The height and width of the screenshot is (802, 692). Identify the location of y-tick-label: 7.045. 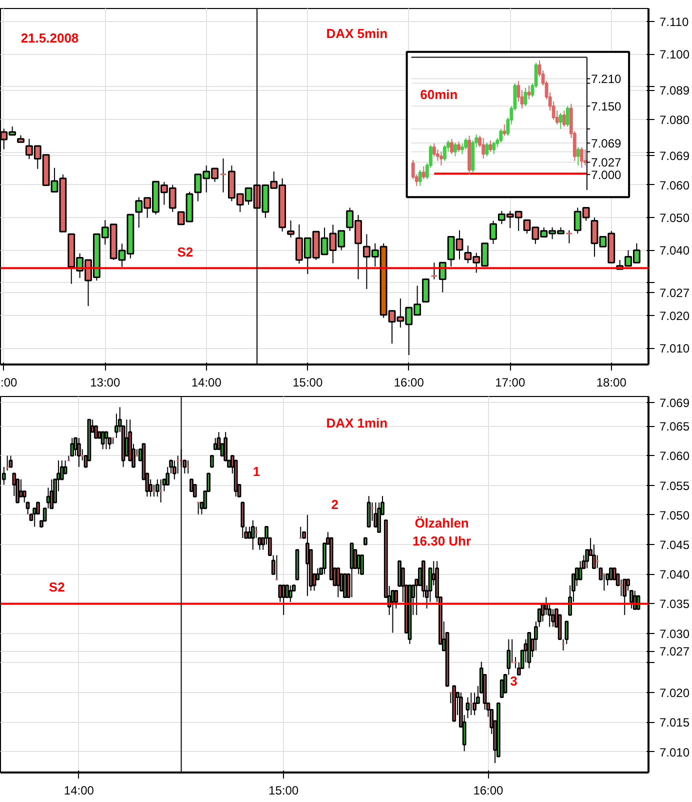
(675, 545).